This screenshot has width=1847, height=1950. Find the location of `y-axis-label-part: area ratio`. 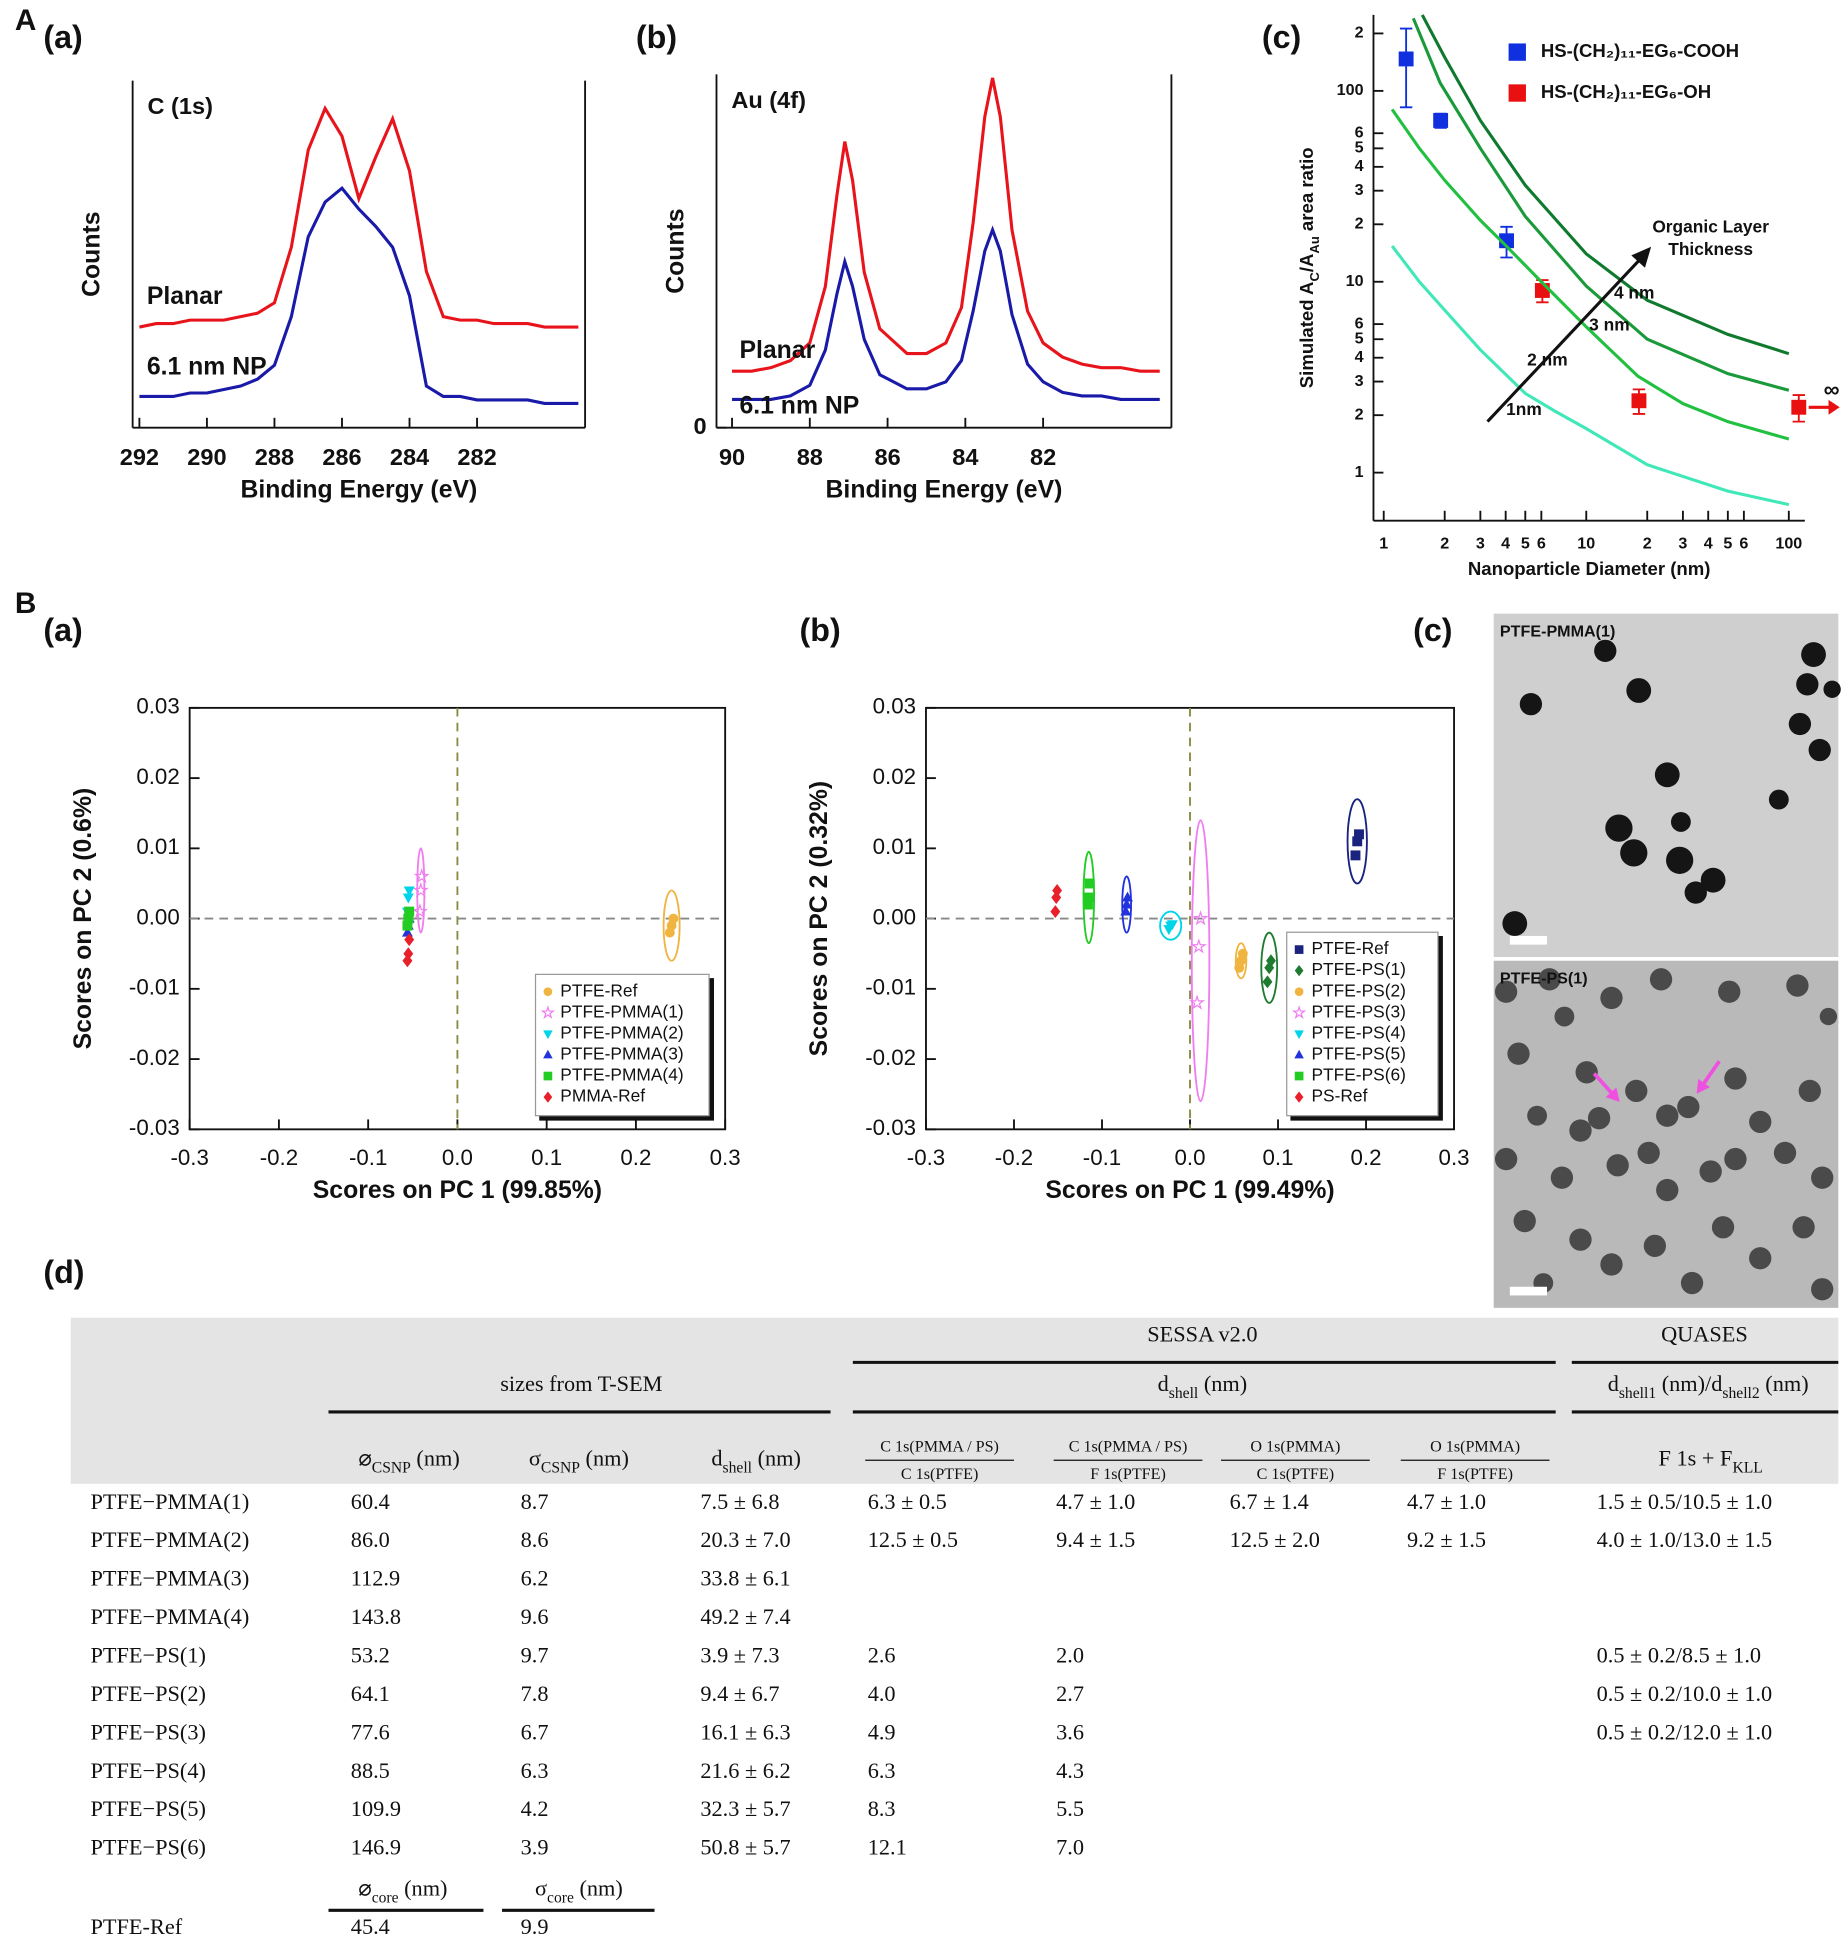

y-axis-label-part: area ratio is located at coordinates (1306, 191).